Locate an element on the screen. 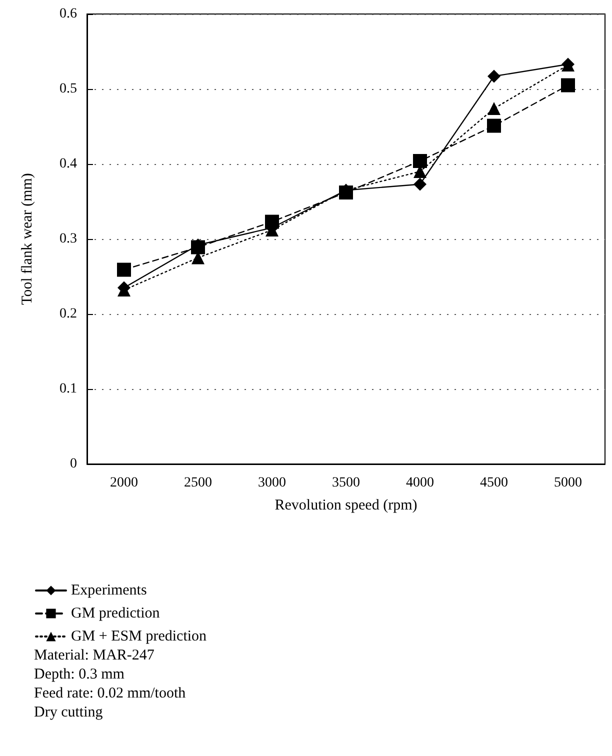 This screenshot has height=756, width=612. x-tick-label: 5000 is located at coordinates (568, 483).